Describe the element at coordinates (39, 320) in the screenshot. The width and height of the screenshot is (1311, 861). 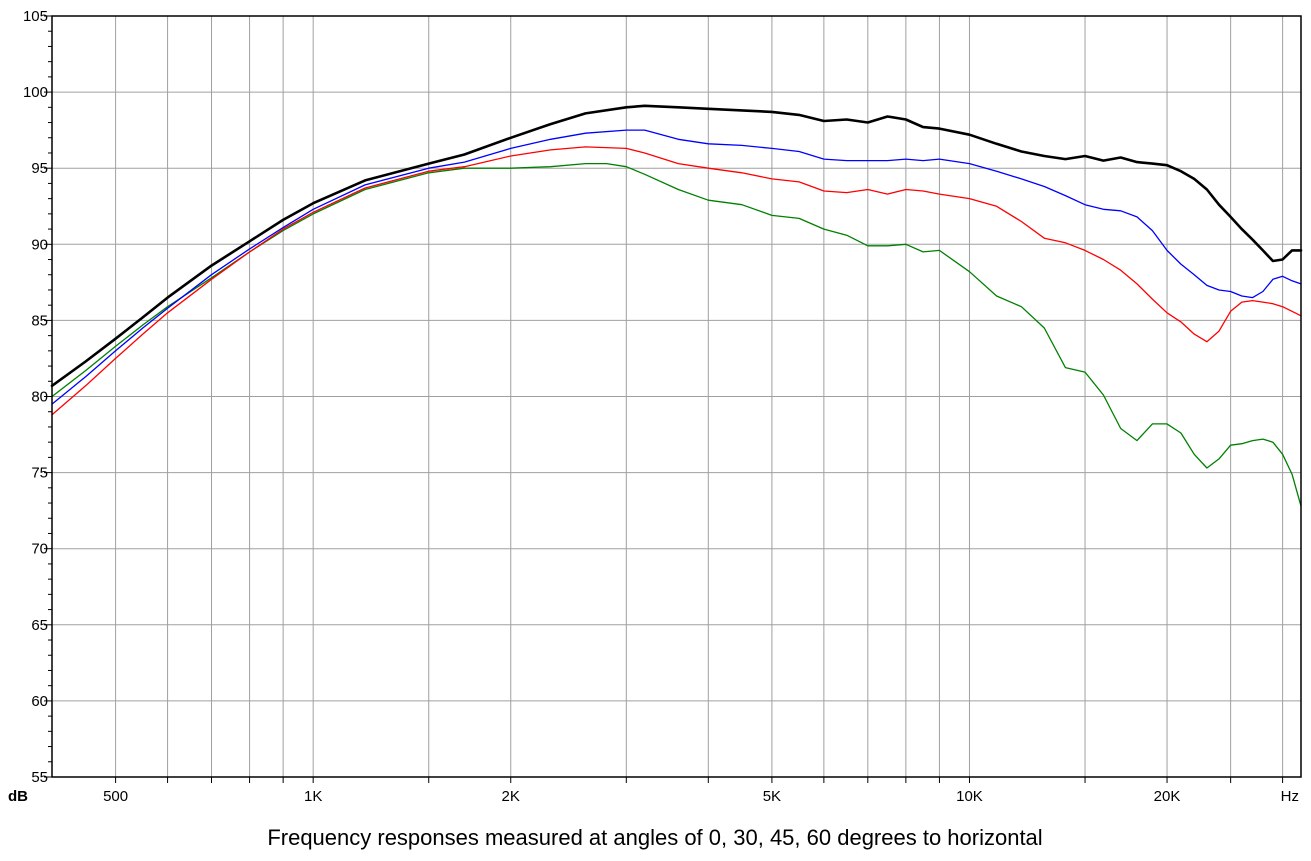
I see `y-tick-label: 85` at that location.